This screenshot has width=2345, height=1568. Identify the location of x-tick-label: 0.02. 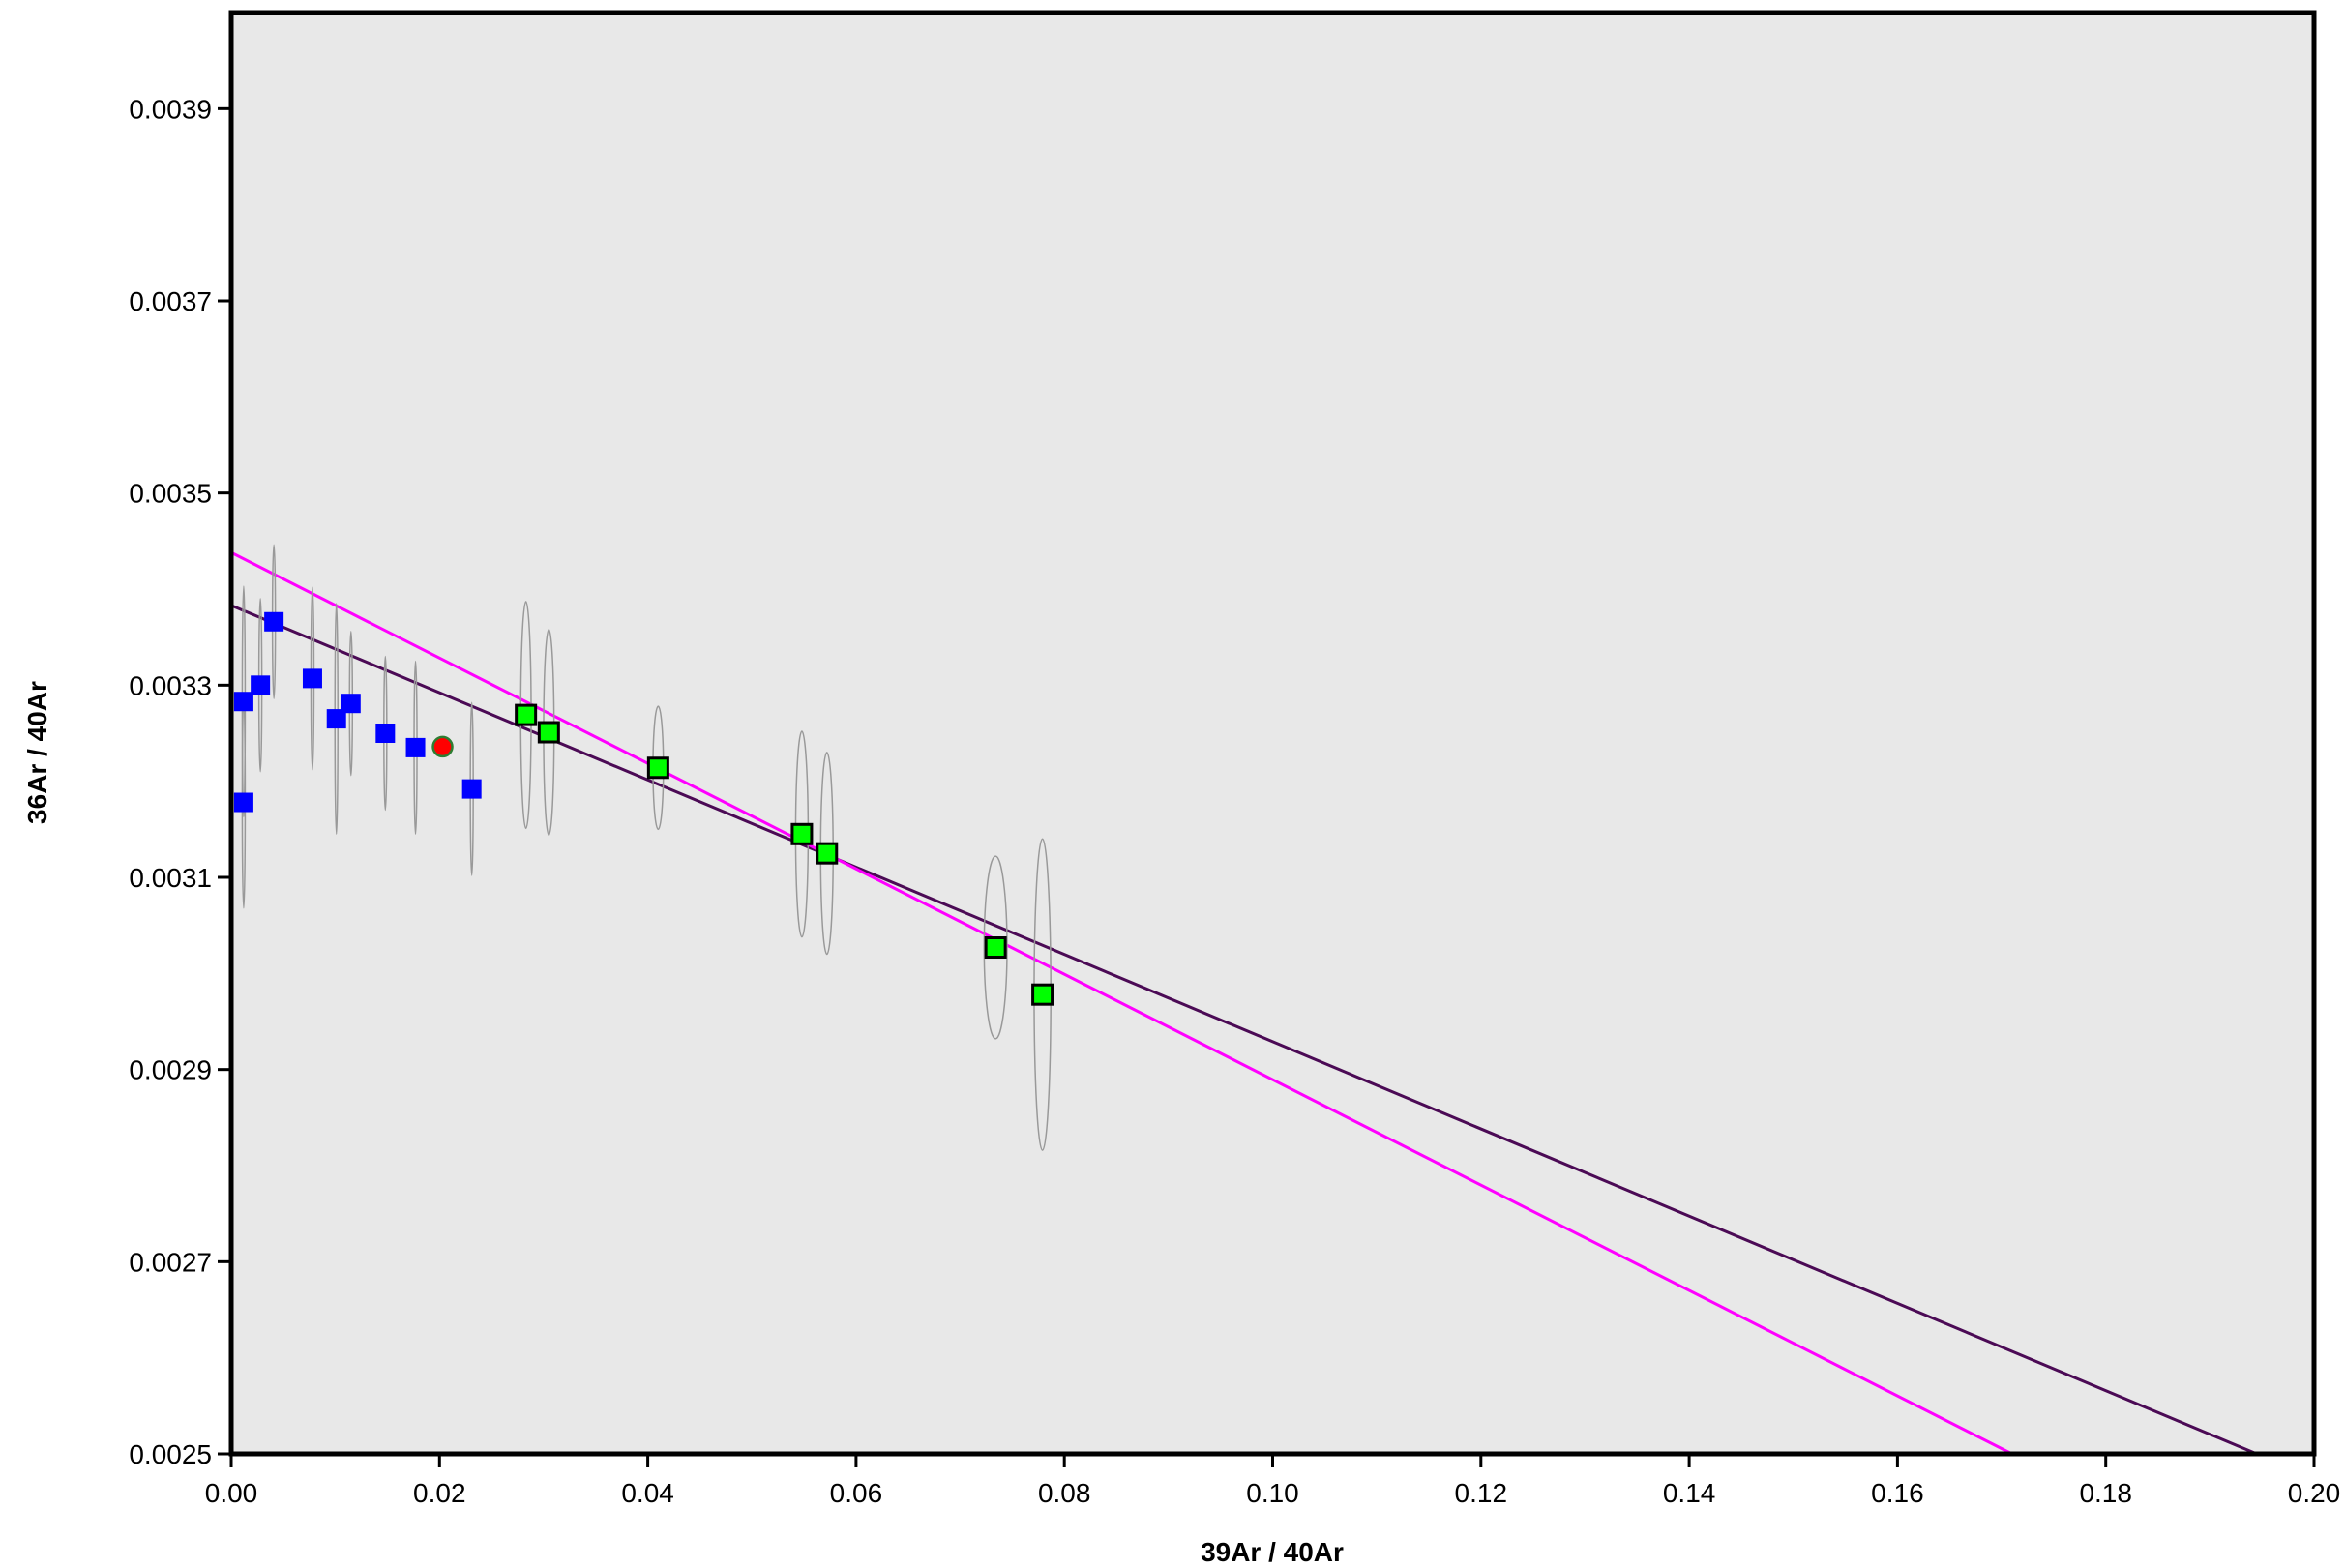
(439, 1493).